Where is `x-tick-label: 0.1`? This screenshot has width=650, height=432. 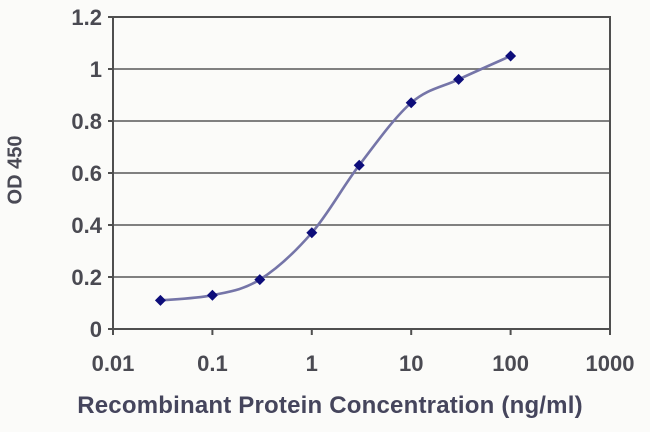
x-tick-label: 0.1 is located at coordinates (212, 363).